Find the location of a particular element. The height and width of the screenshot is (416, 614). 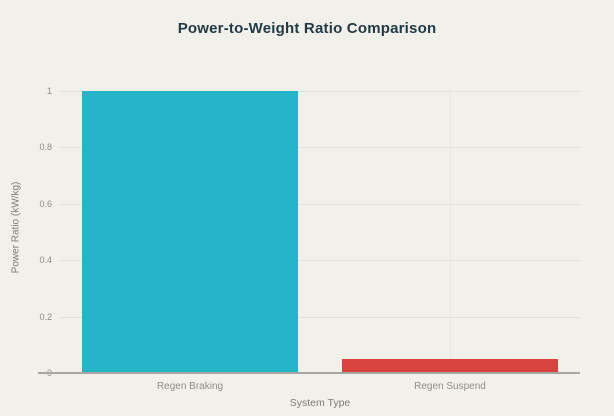

y-tick-label: 1 is located at coordinates (49, 91).